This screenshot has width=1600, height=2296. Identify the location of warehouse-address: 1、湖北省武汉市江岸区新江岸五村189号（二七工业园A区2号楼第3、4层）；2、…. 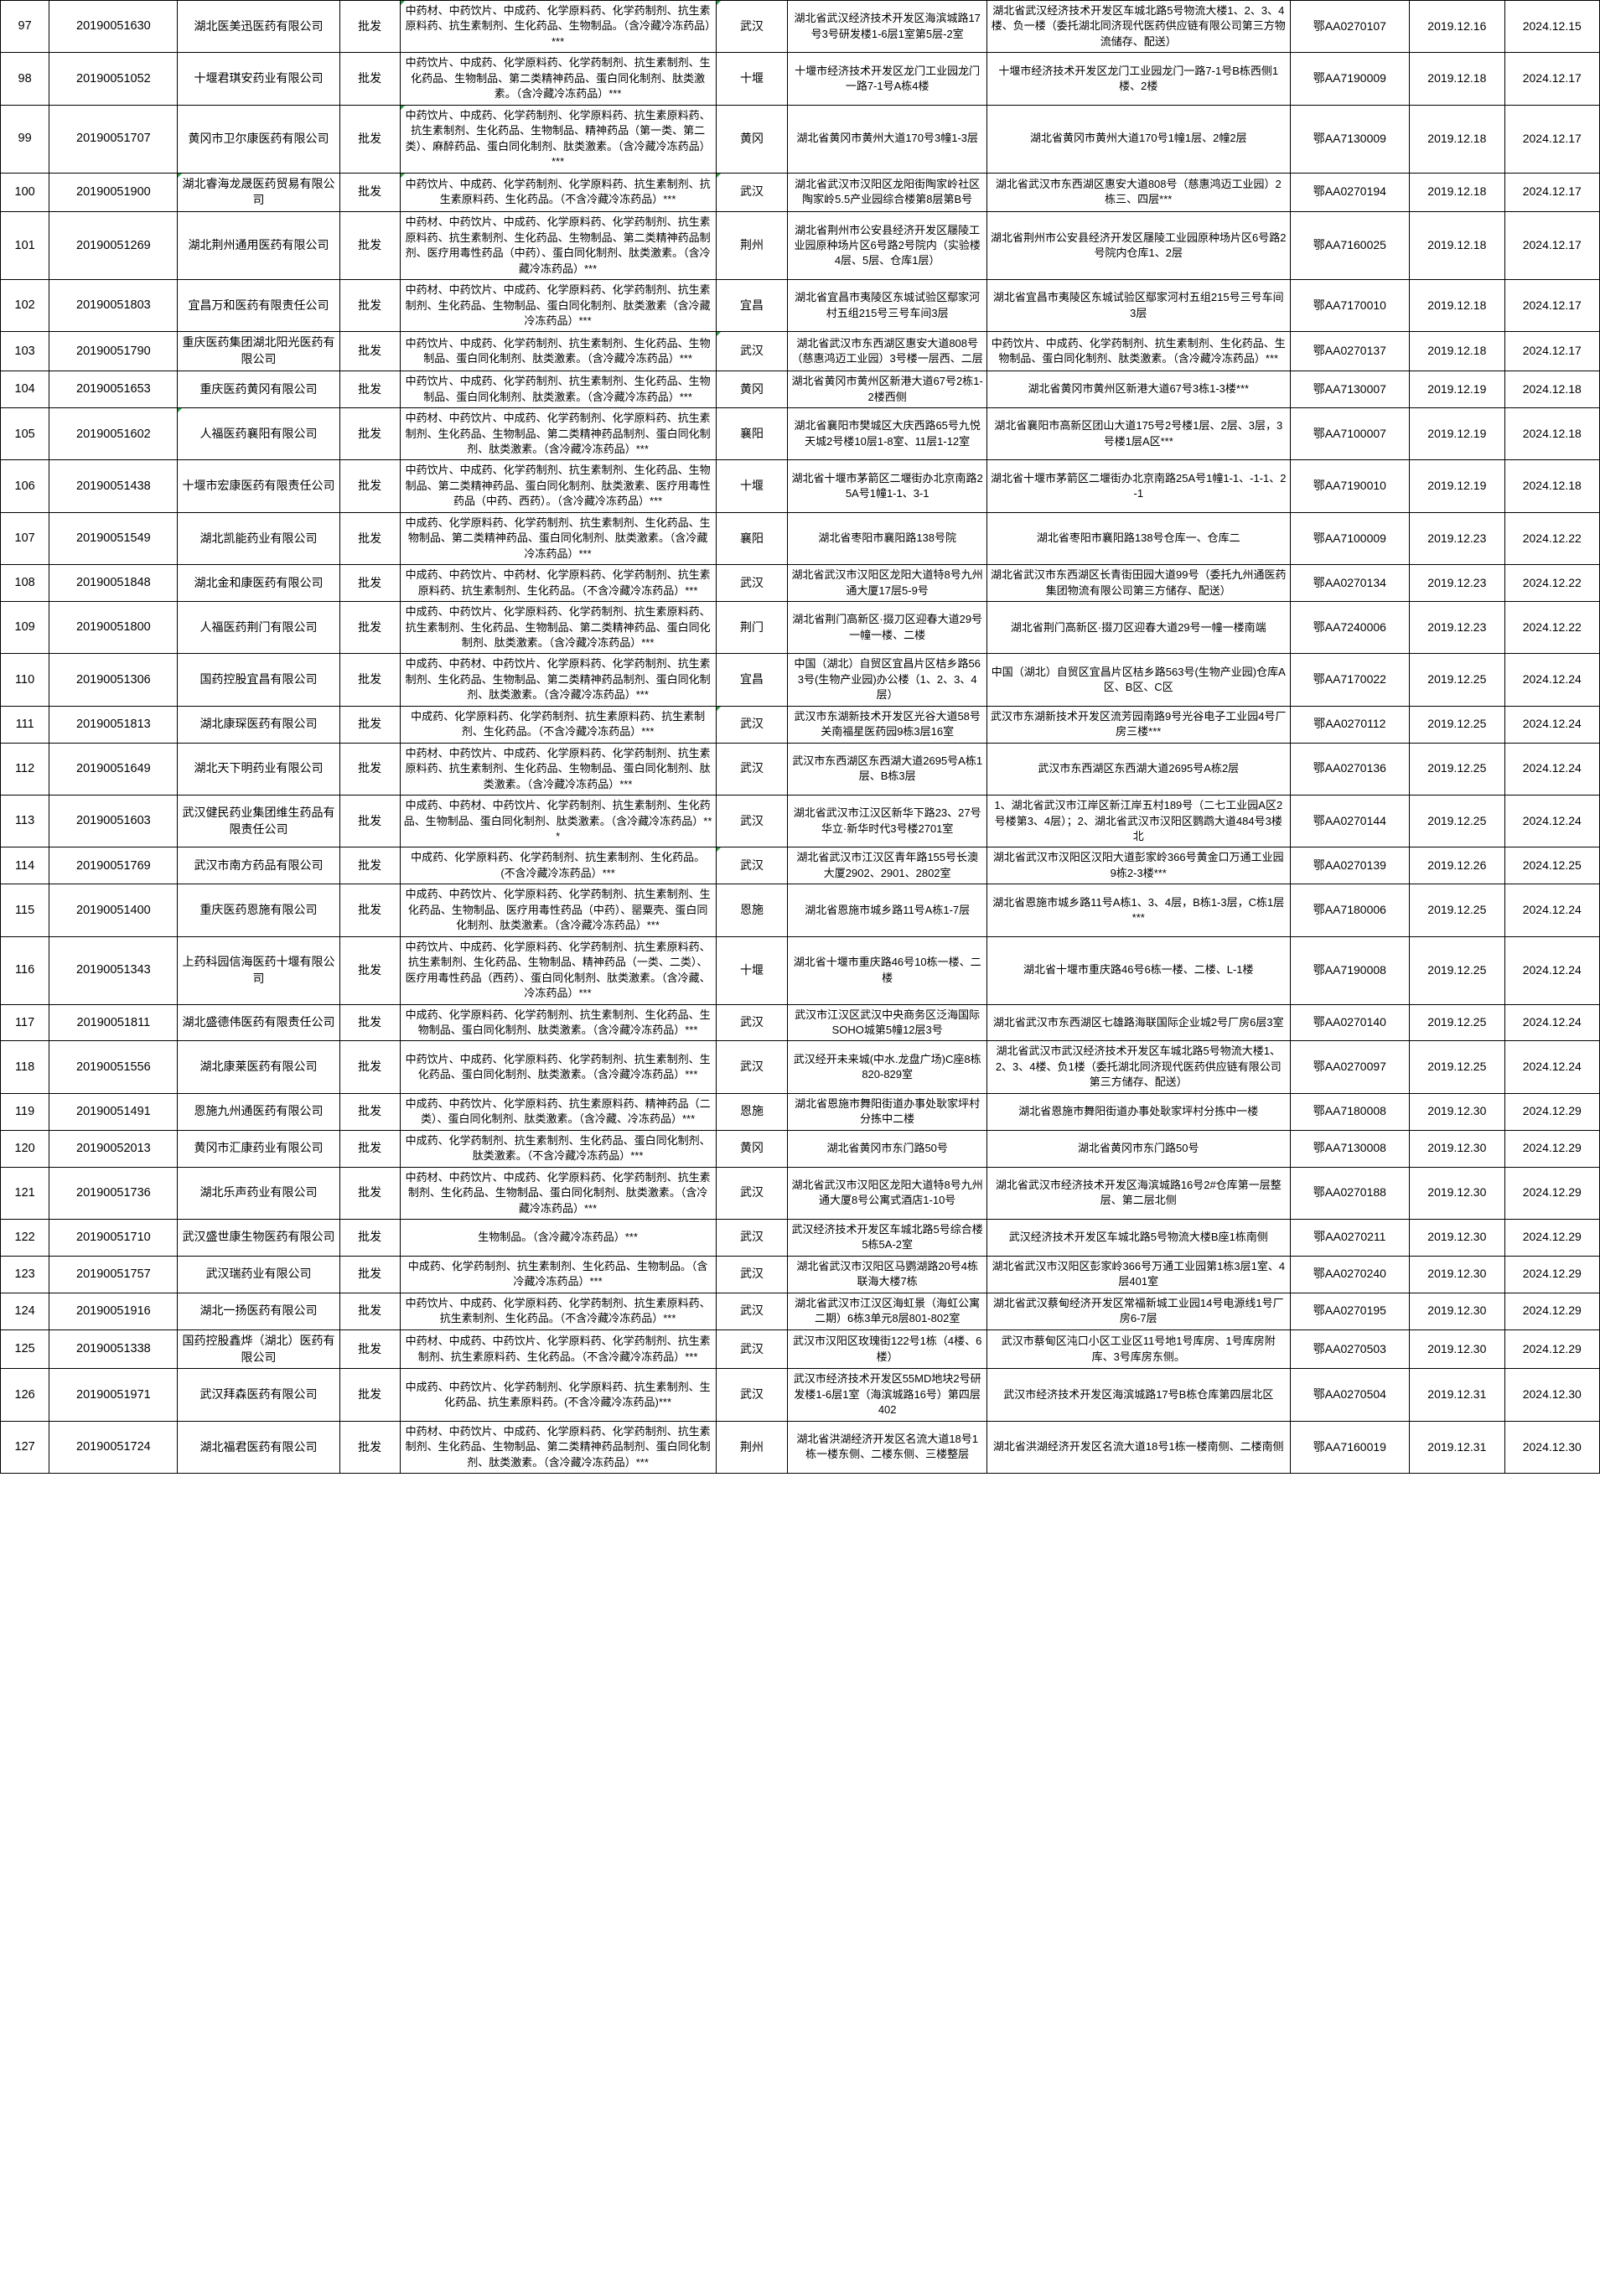
(1138, 821).